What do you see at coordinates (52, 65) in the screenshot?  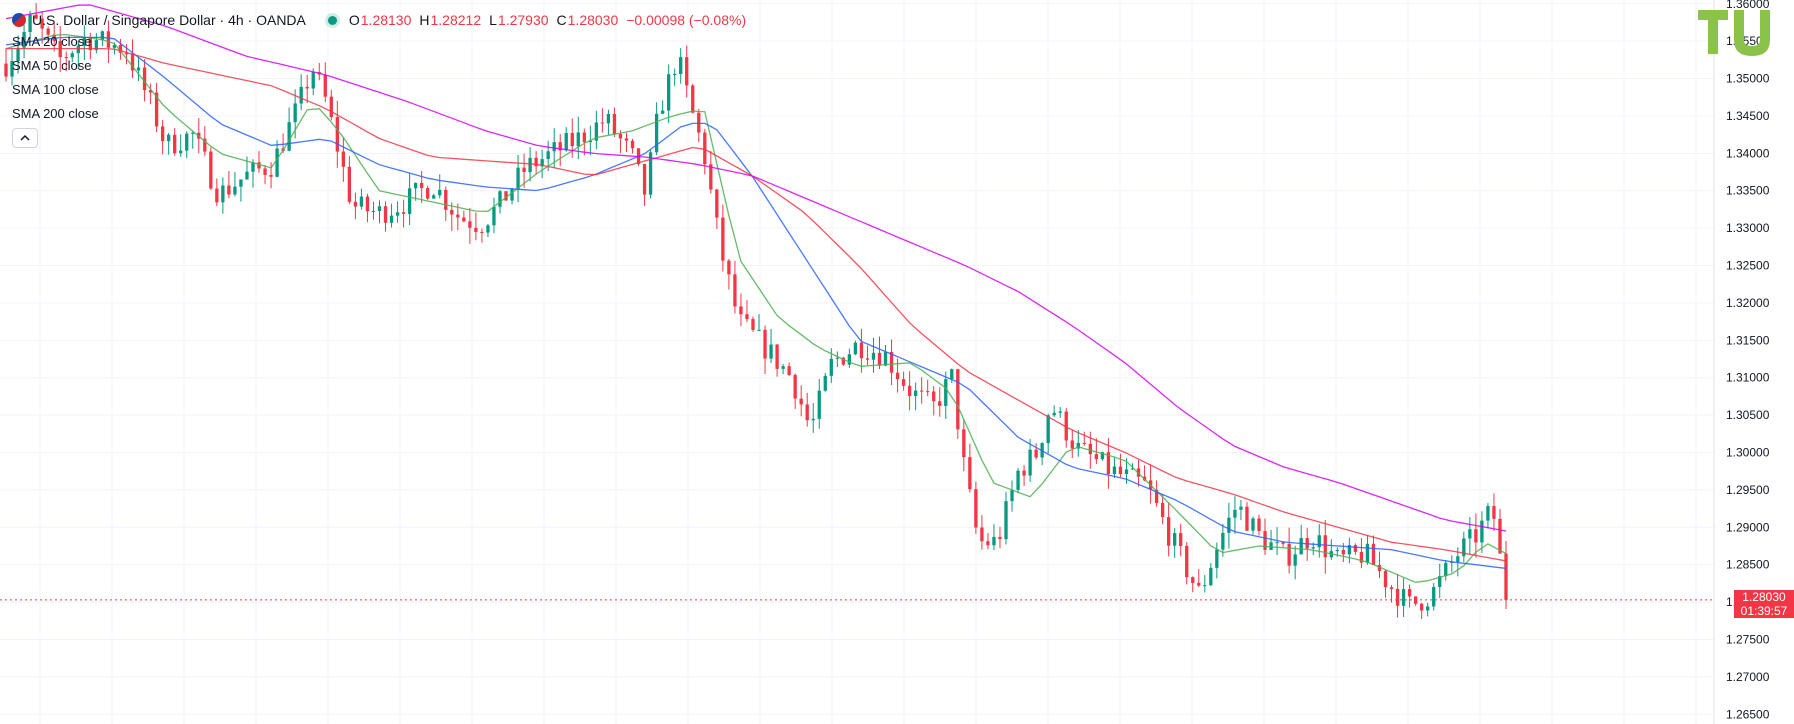 I see `indicator-sma-50: SMA 50 close` at bounding box center [52, 65].